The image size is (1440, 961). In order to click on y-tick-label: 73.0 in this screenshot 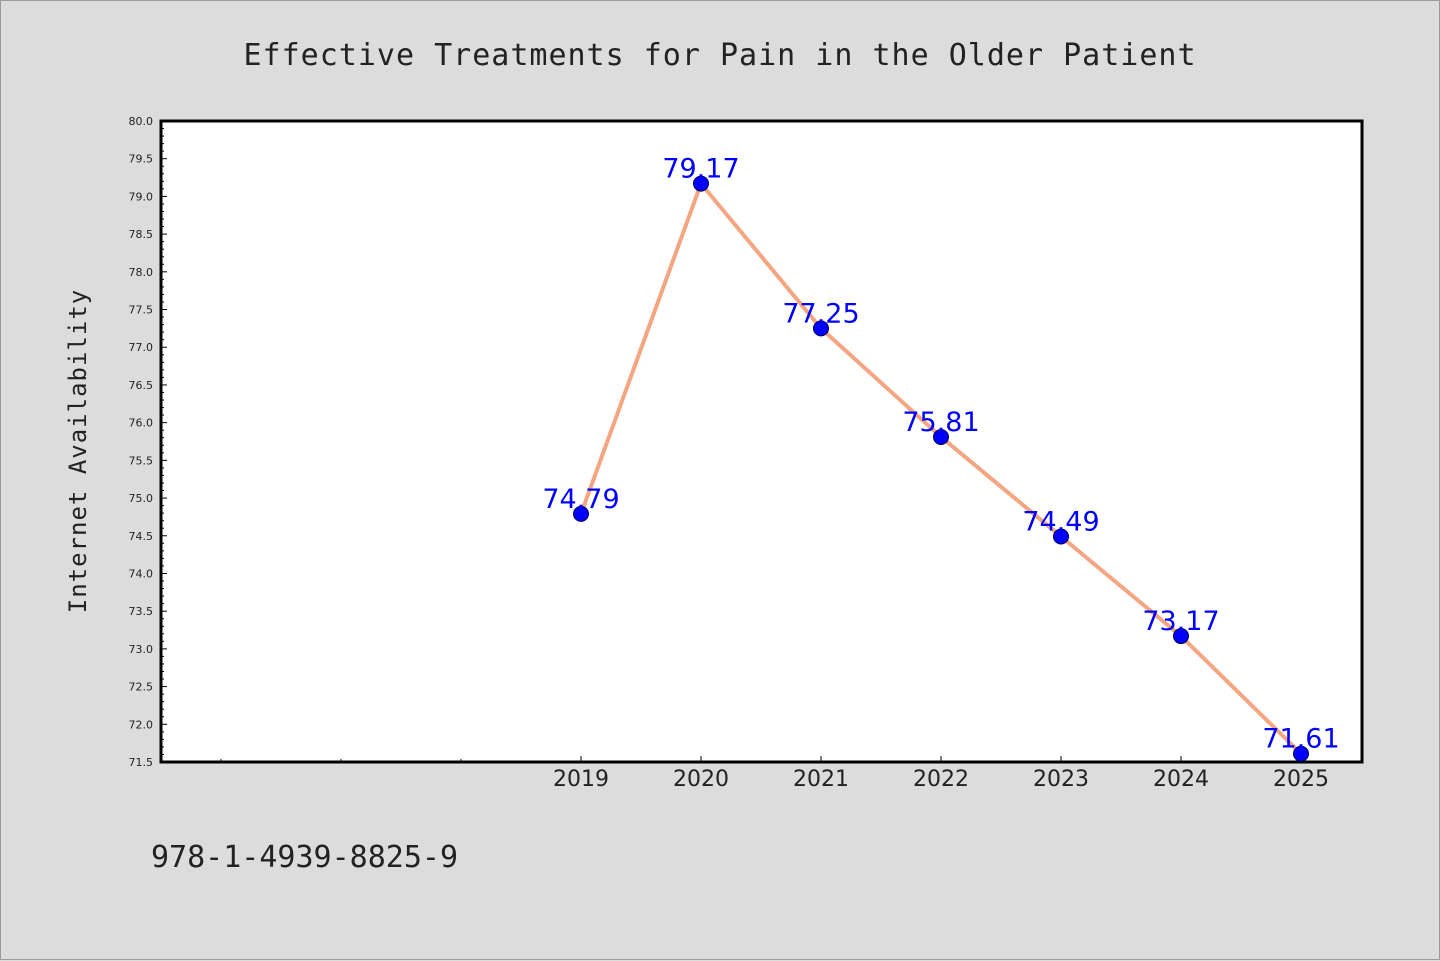, I will do `click(141, 649)`.